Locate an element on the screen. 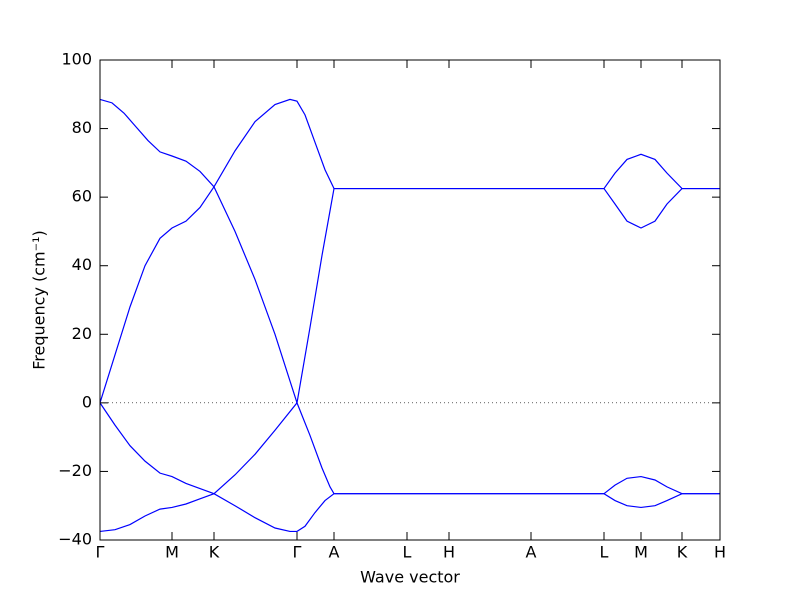  y-tick-label: 0 is located at coordinates (87, 401).